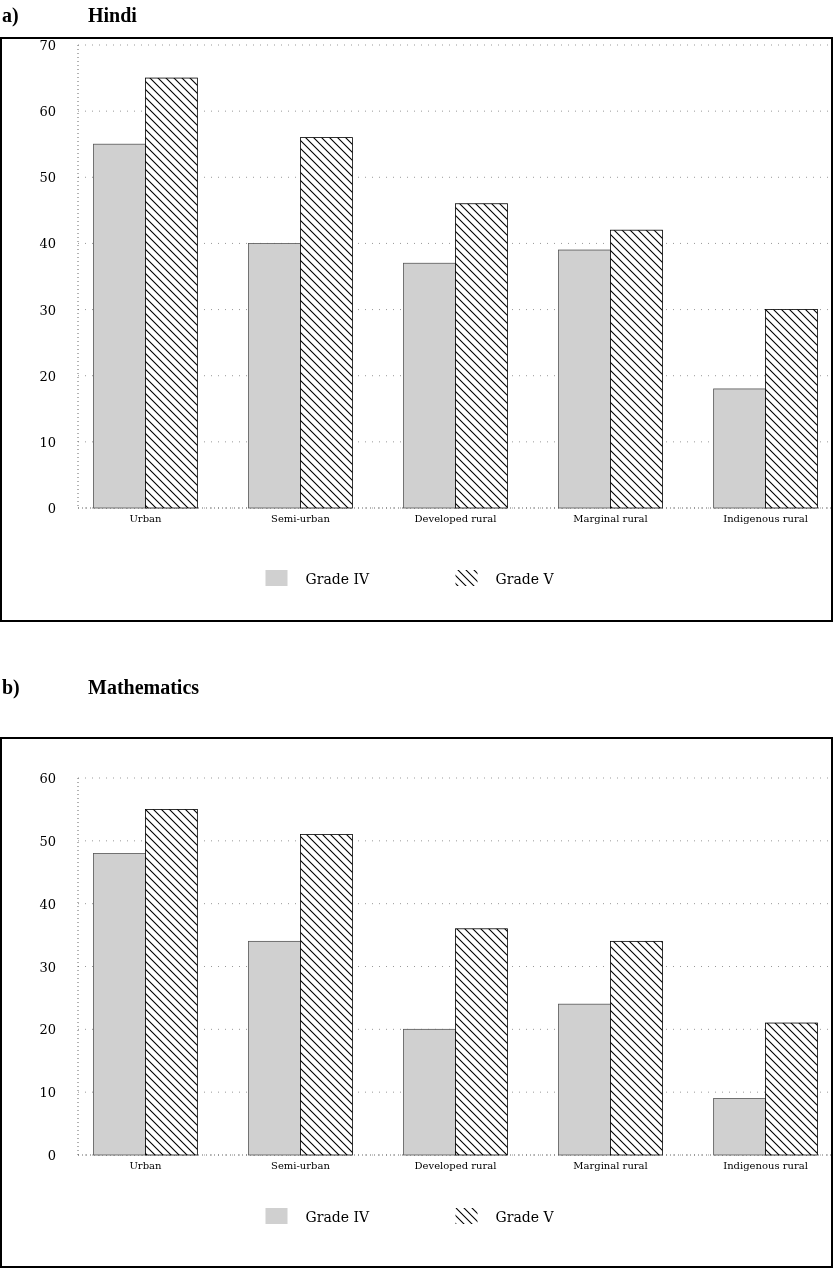 Image resolution: width=833 pixels, height=1268 pixels. What do you see at coordinates (47, 45) in the screenshot?
I see `y-tick-label: 70` at bounding box center [47, 45].